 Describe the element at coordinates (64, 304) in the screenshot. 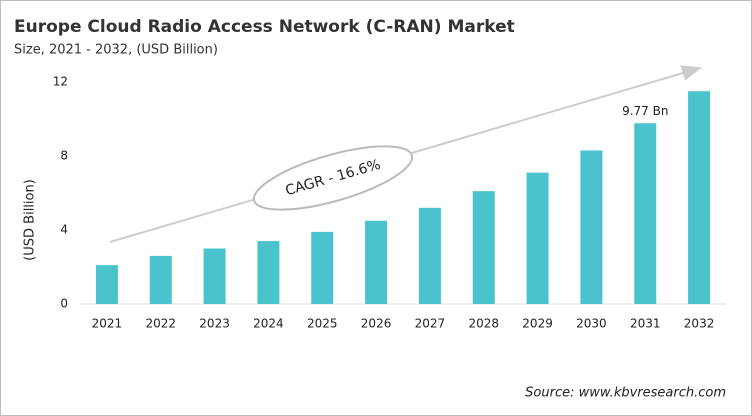

I see `y-tick-label: 0` at that location.